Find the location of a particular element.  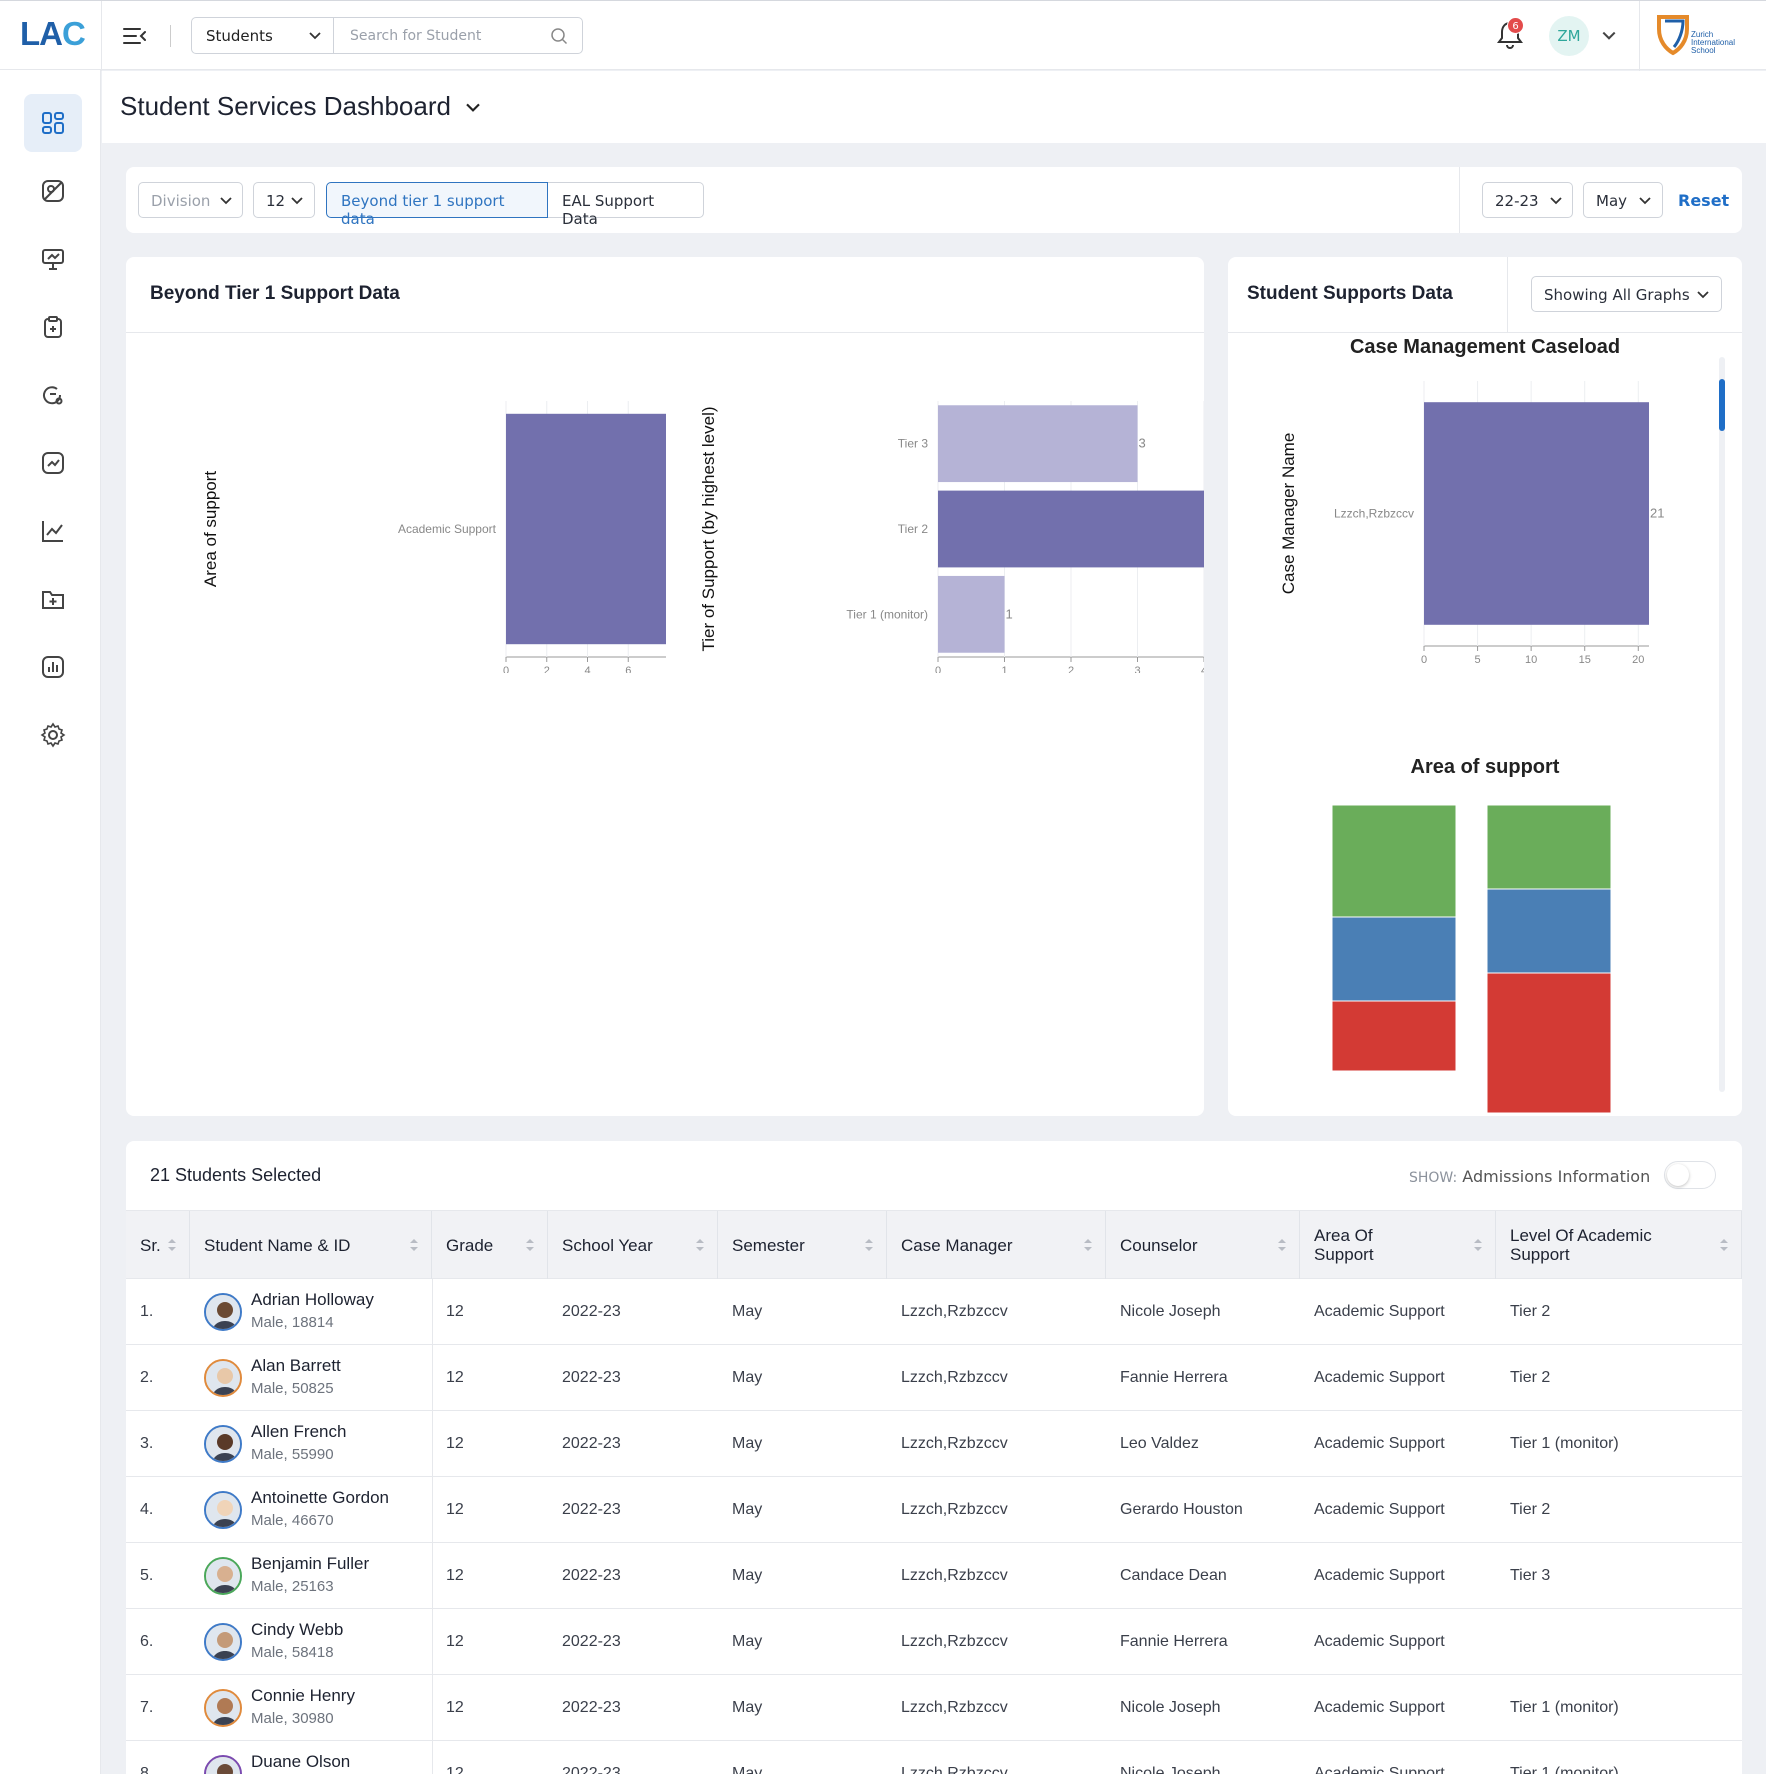

student-name: Cindy Webb is located at coordinates (297, 1629).